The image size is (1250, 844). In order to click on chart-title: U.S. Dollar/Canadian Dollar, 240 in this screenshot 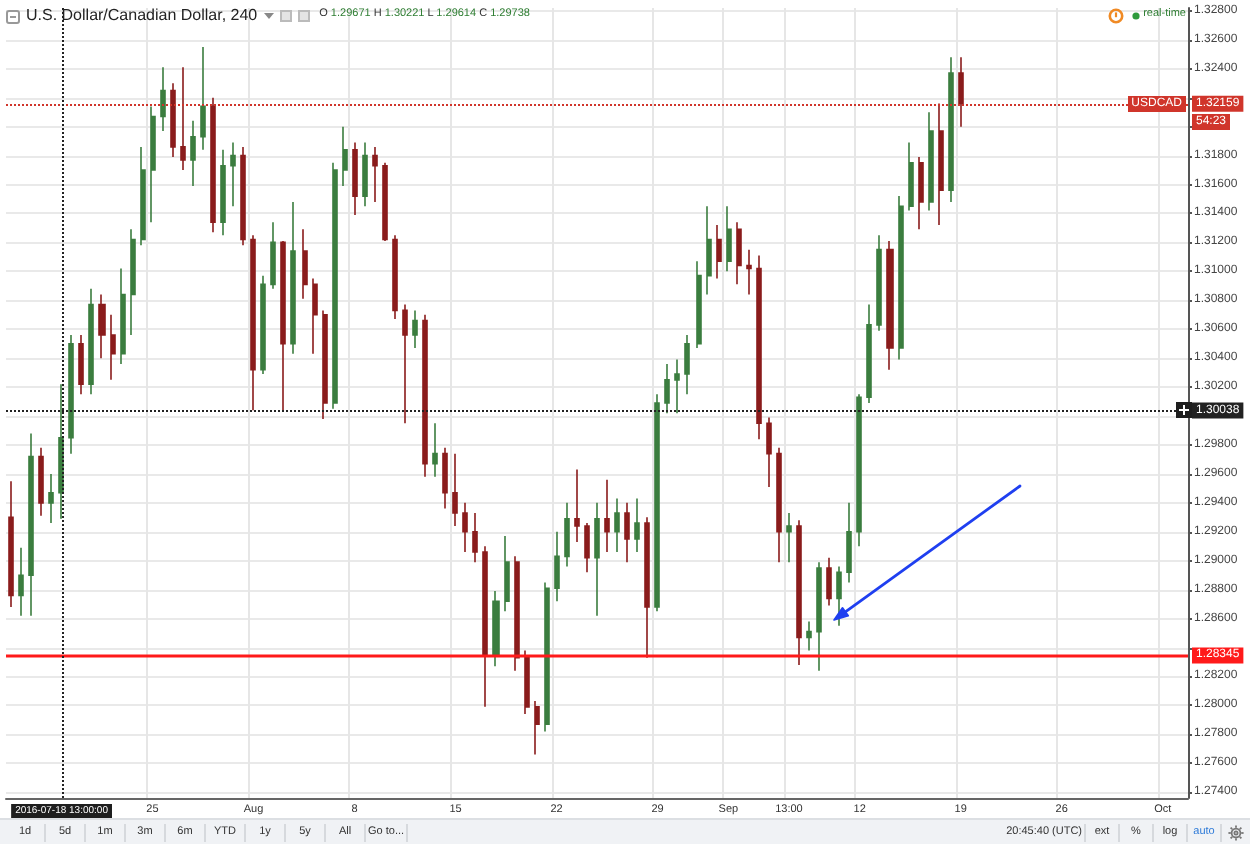, I will do `click(142, 15)`.